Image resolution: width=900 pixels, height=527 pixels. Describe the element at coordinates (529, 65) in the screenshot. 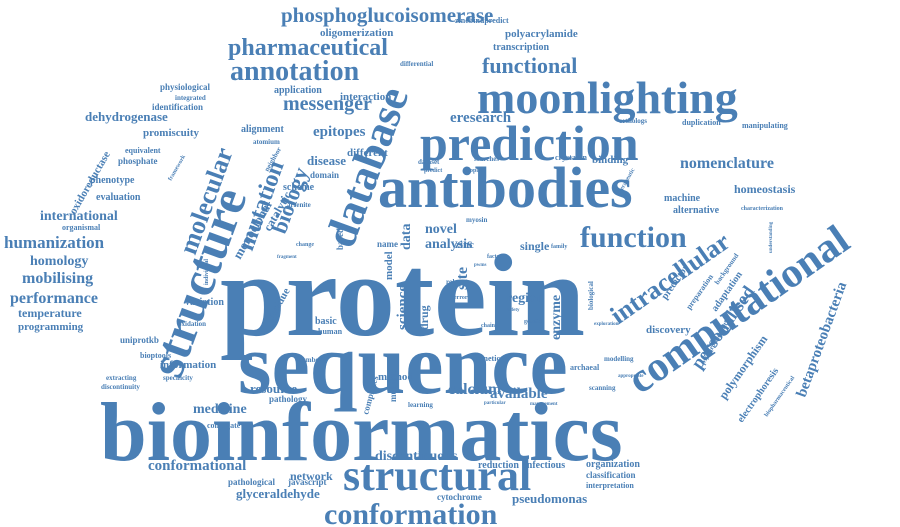

I see `word-functional: functional` at that location.